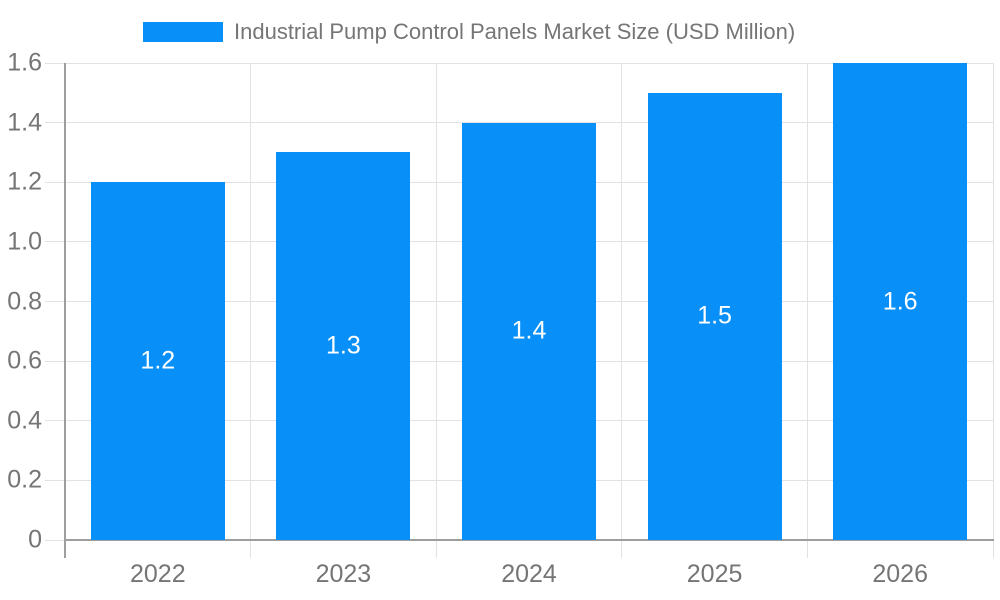 The height and width of the screenshot is (600, 1000). Describe the element at coordinates (714, 574) in the screenshot. I see `x-tick-label: 2025` at that location.